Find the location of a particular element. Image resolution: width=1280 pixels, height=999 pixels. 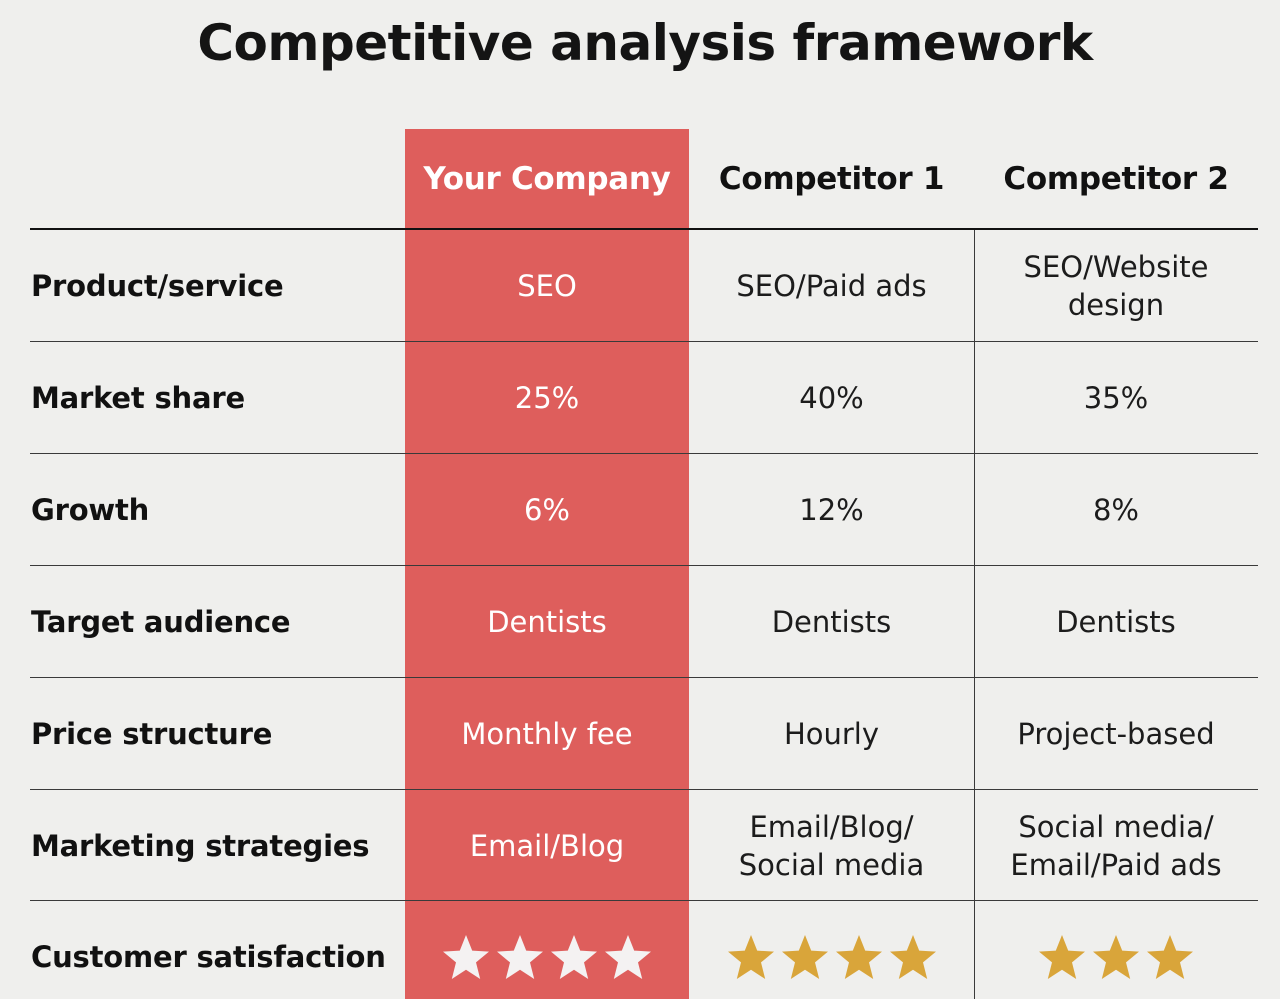

column-divider is located at coordinates (974, 614).